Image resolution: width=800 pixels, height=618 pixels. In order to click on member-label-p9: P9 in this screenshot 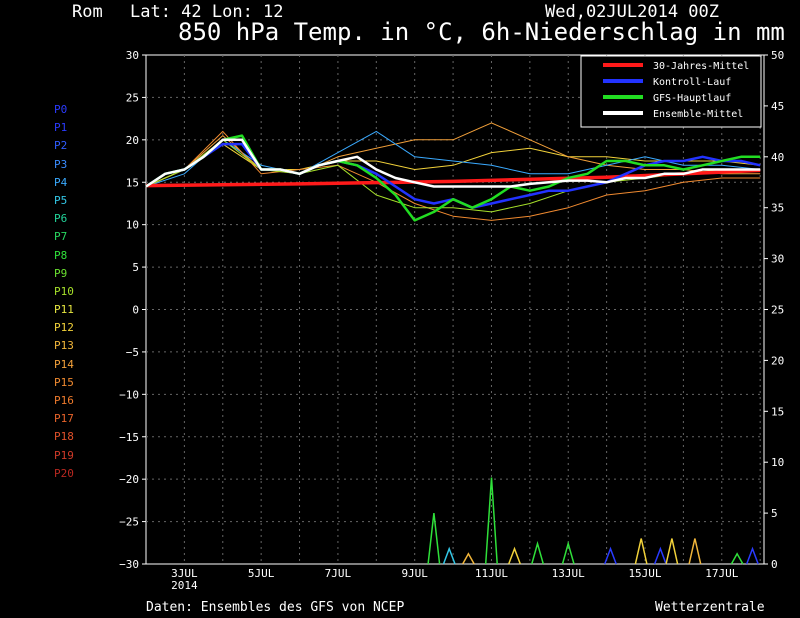, I will do `click(61, 273)`.